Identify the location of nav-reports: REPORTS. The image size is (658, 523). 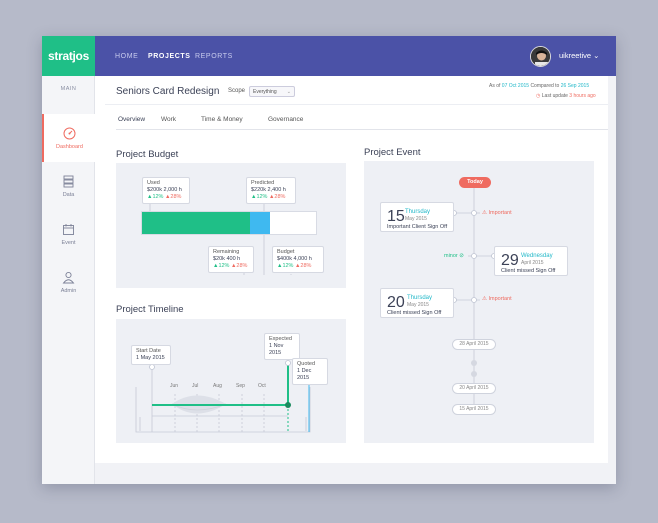
(214, 56).